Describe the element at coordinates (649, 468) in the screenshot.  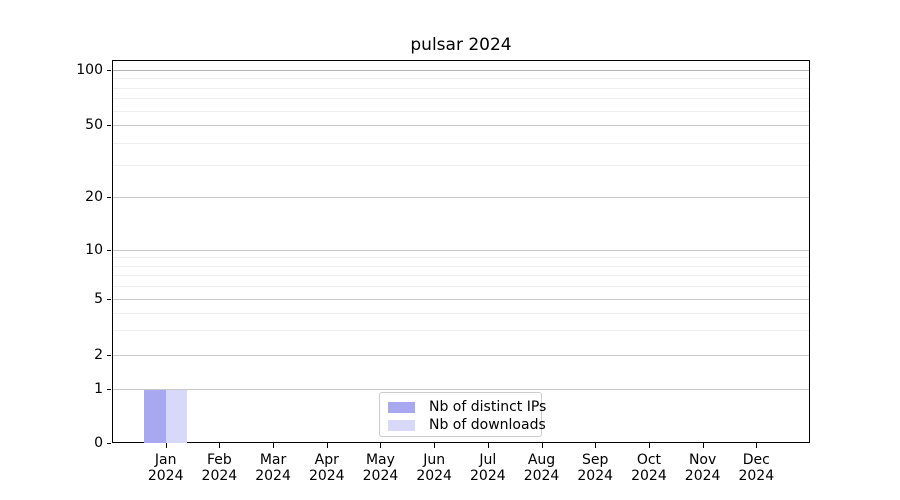
I see `x-tick-label: Oct 2024` at that location.